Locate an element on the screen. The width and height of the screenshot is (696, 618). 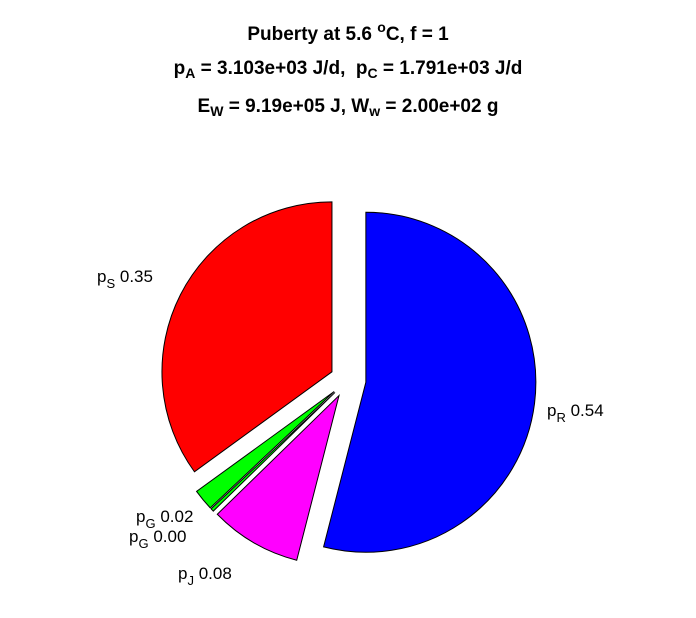
title-line-3: EW = 9.19e+05 J, Ww = 2.00e+02 g is located at coordinates (348, 107).